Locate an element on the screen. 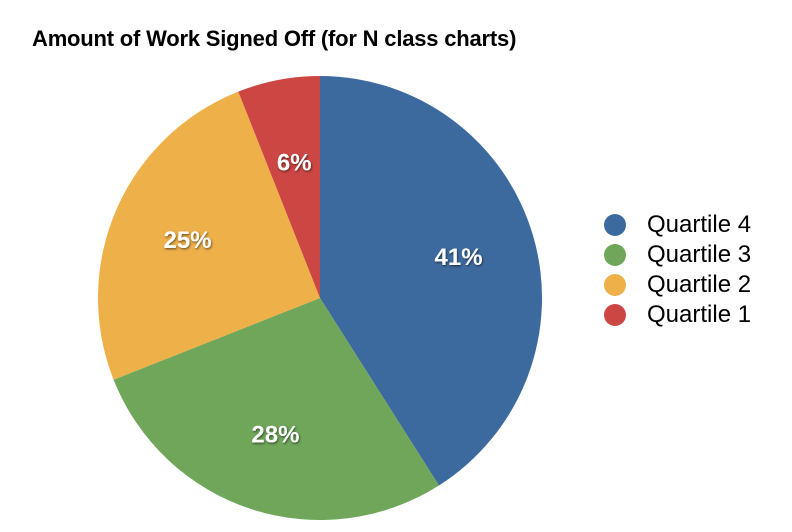  legend-item-quartile-3: Quartile 3 is located at coordinates (677, 255).